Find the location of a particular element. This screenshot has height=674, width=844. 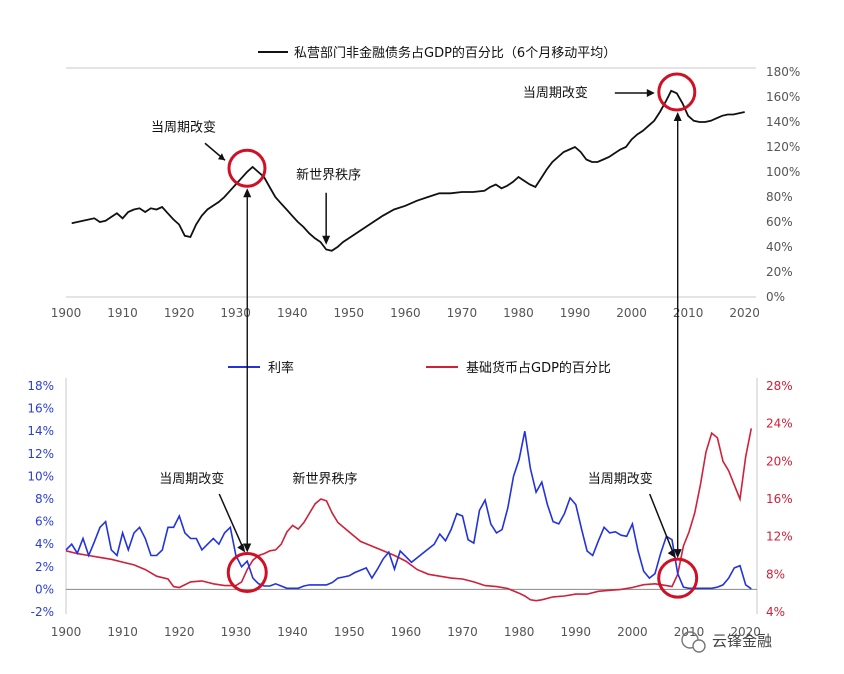

base-money-legend-label: 基础货币占GDP的百分比 is located at coordinates (538, 368).